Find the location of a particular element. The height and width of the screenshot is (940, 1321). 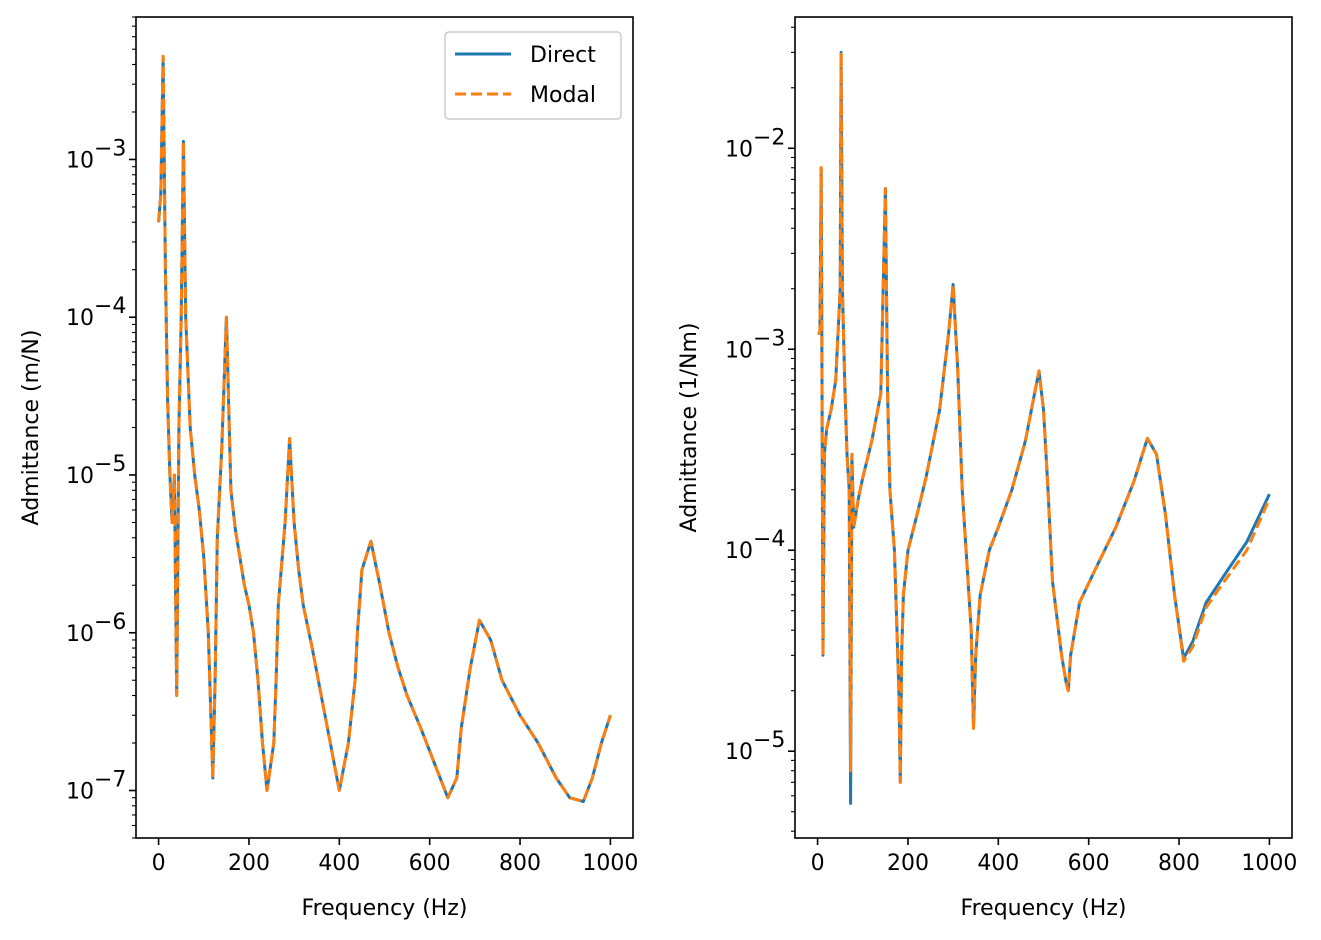

right-x-axis-label: Frequency (Hz) is located at coordinates (1044, 908).